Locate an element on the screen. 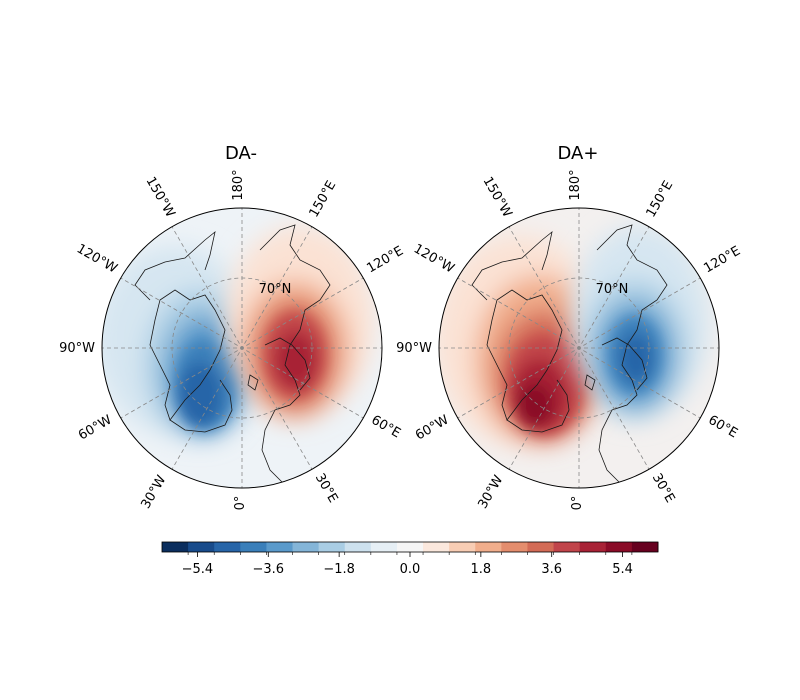  anomaly-field-da-plus is located at coordinates (579, 348).